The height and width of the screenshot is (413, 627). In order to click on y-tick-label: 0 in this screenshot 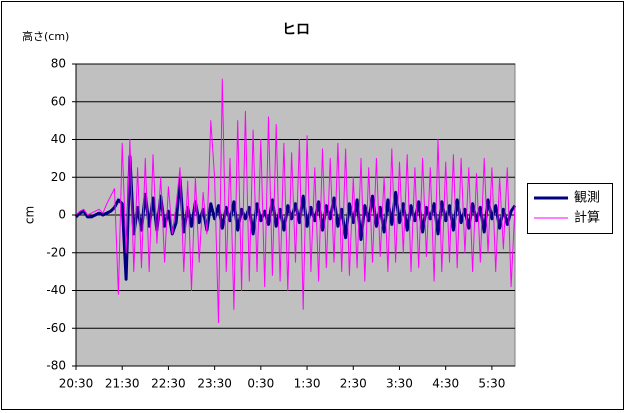, I will do `click(62, 215)`.